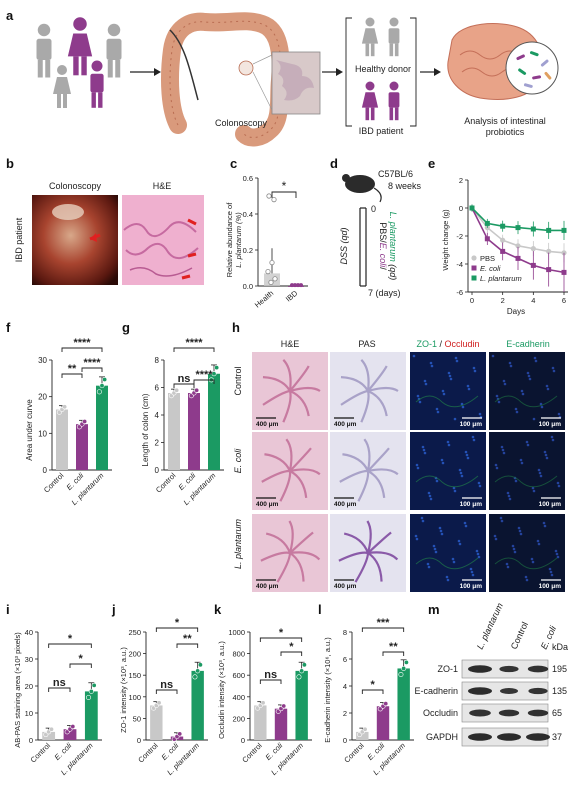 The image size is (584, 800). Describe the element at coordinates (260, 722) in the screenshot. I see `chart-k-bar` at that location.